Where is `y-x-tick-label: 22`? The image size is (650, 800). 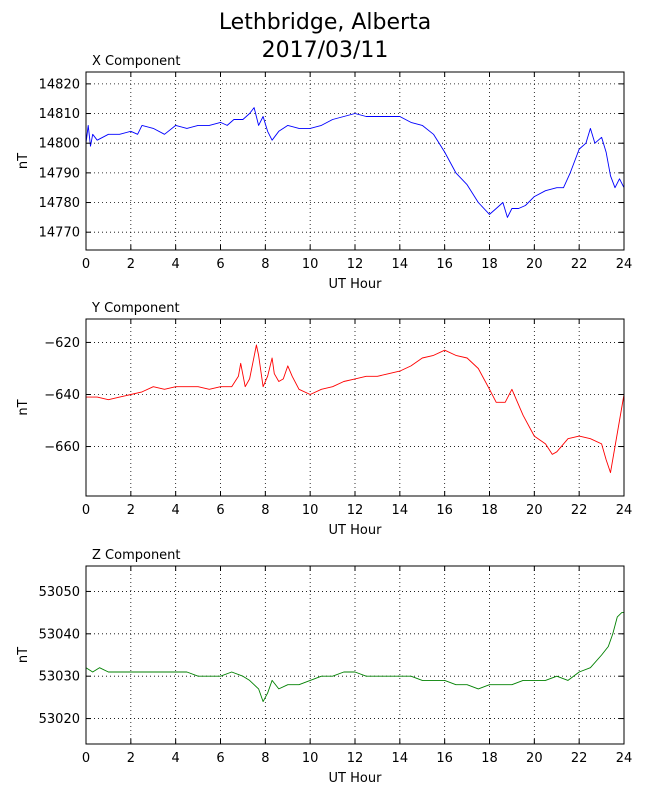
y-x-tick-label: 22 is located at coordinates (579, 510).